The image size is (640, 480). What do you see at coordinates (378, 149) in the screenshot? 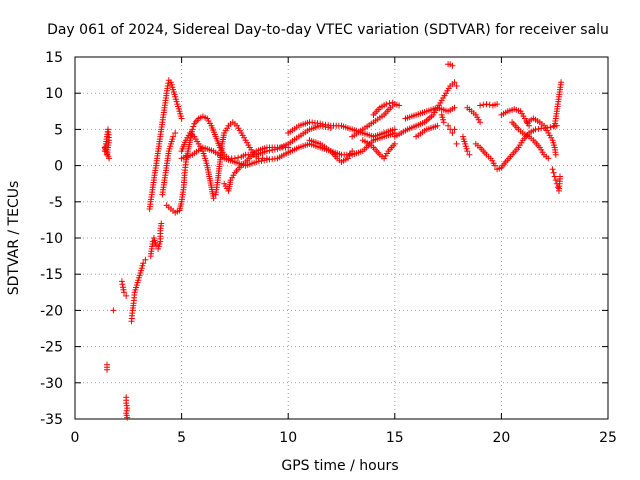
I see `series-arc-p` at bounding box center [378, 149].